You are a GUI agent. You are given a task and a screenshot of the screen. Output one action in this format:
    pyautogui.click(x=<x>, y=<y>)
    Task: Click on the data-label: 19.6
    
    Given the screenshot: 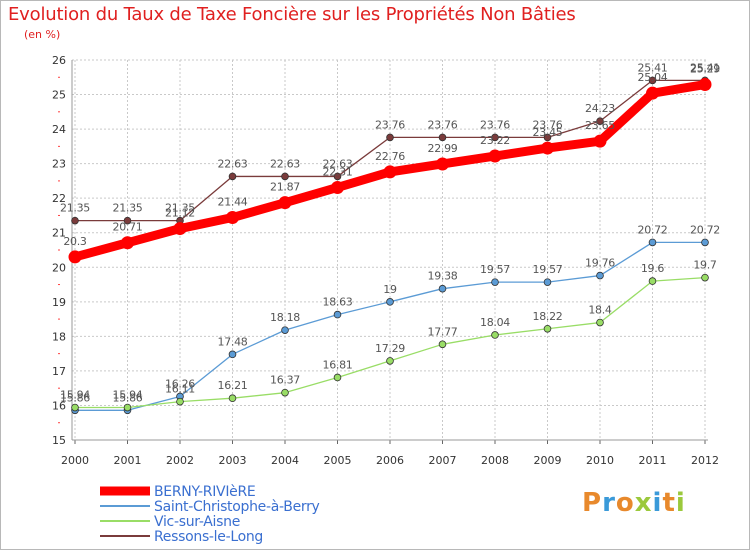 What is the action you would take?
    pyautogui.click(x=653, y=268)
    